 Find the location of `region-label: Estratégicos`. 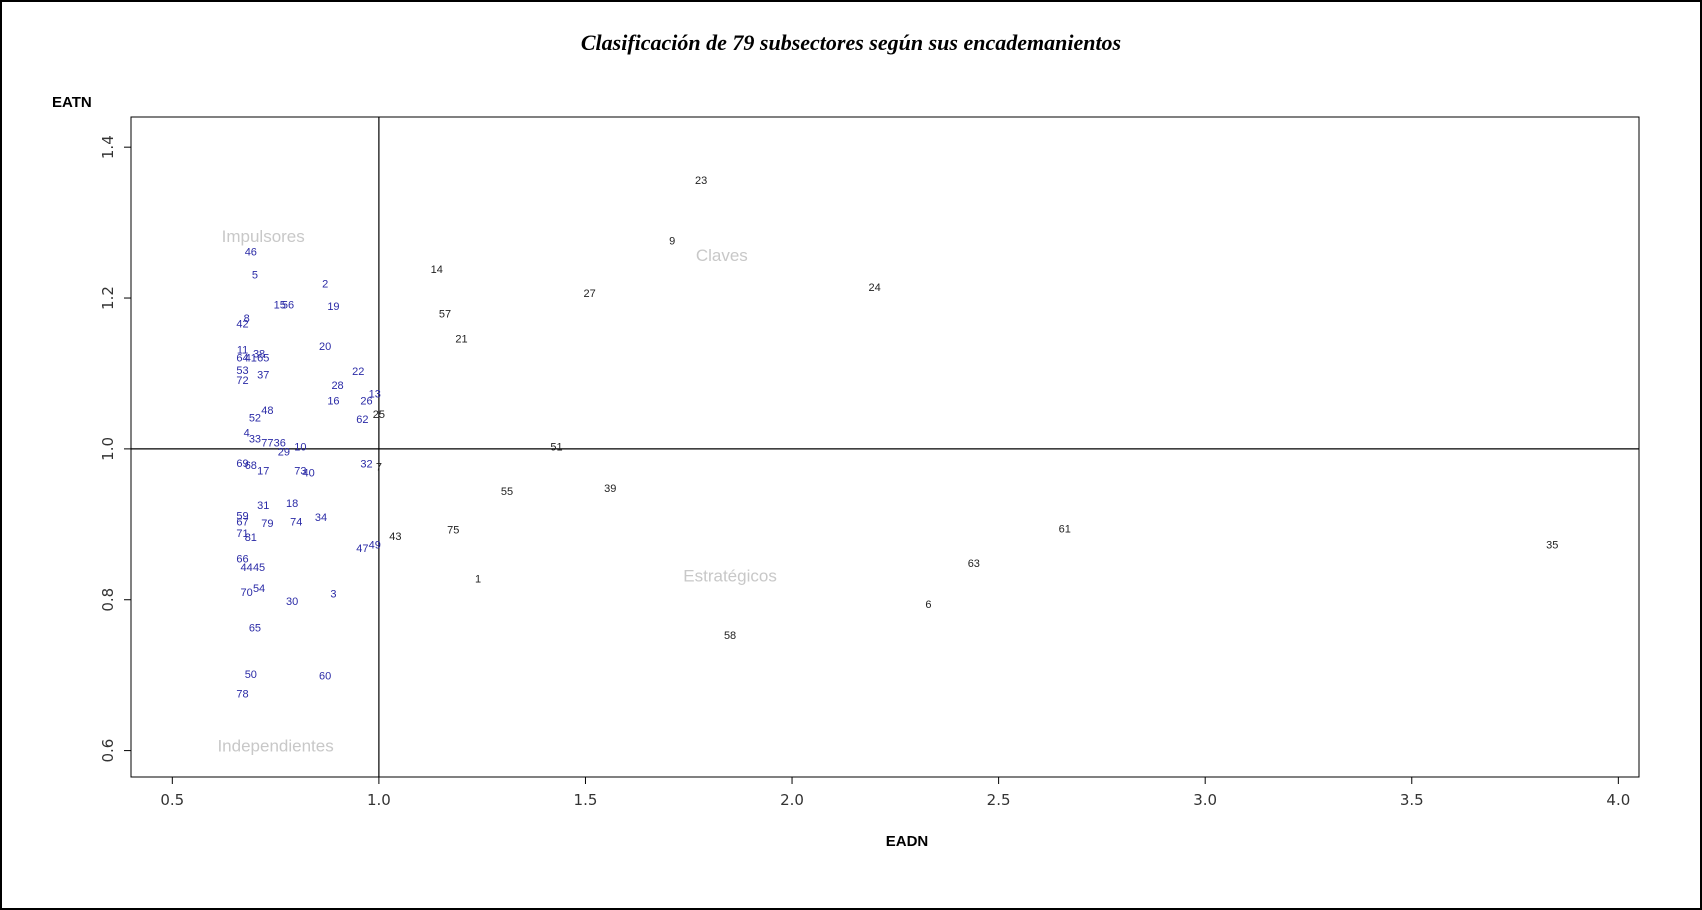

region-label: Estratégicos is located at coordinates (730, 576).